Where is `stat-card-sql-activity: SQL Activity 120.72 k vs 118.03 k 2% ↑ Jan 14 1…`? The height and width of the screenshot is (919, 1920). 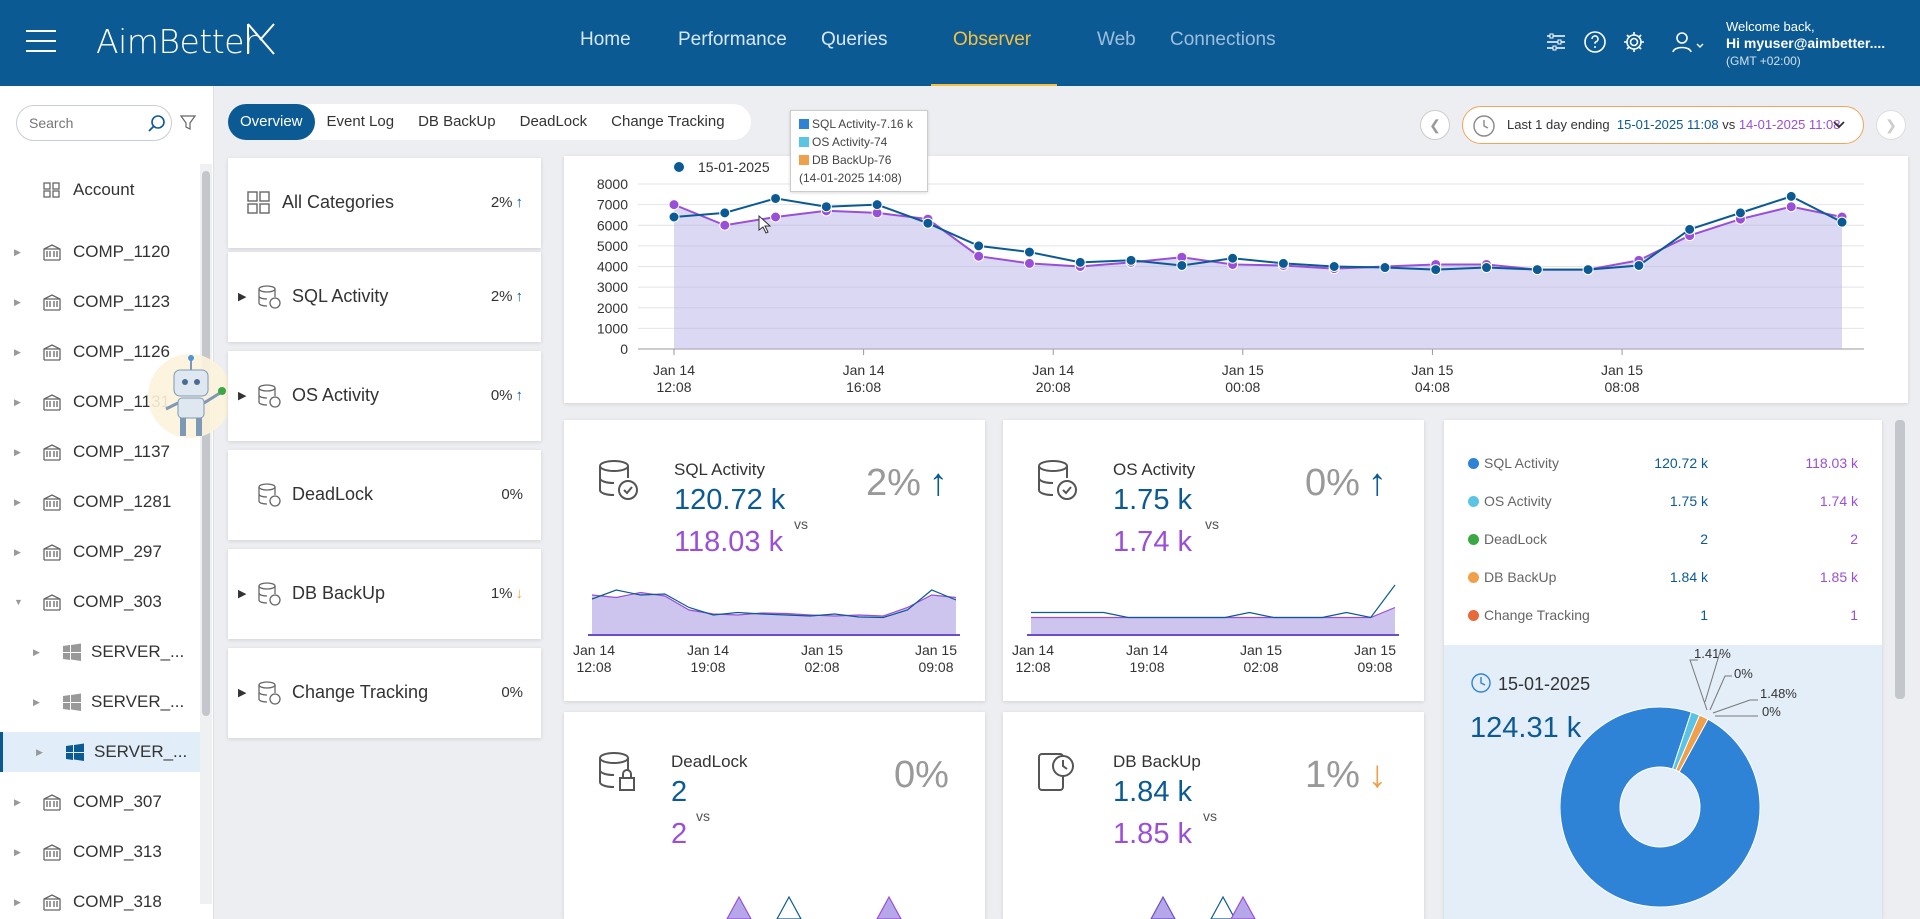 stat-card-sql-activity: SQL Activity 120.72 k vs 118.03 k 2% ↑ Jan 14 1… is located at coordinates (774, 560).